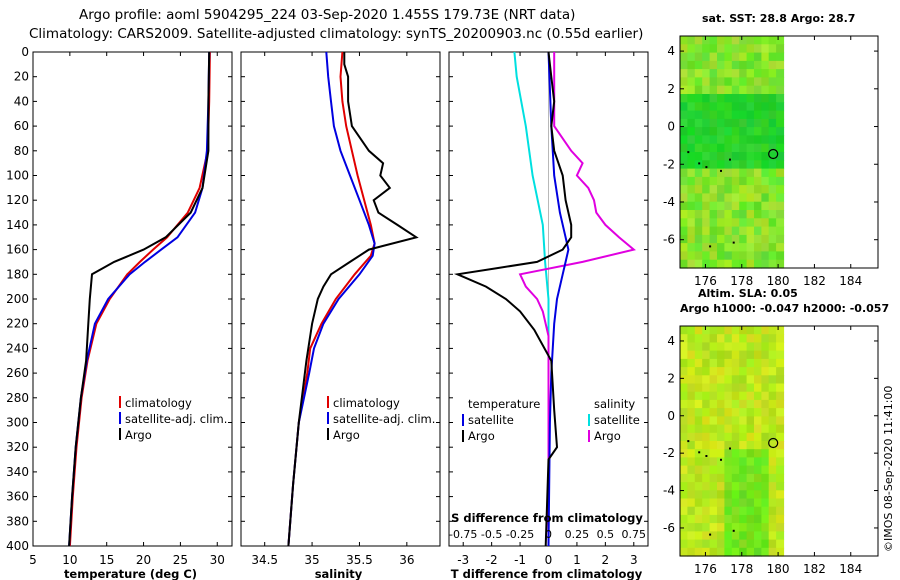 The width and height of the screenshot is (900, 580). I want to click on panel-3-xlabel: T difference from climatology, so click(547, 573).